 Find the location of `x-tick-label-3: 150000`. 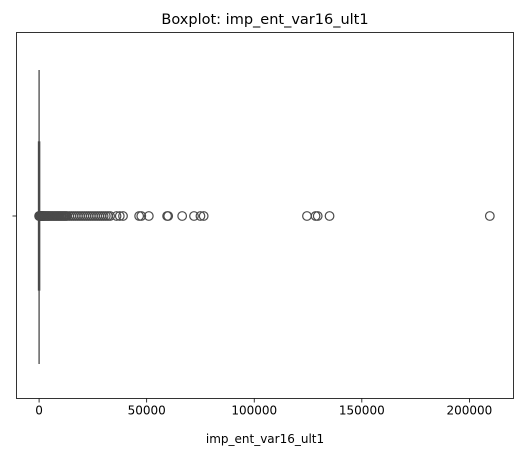

x-tick-label-3: 150000 is located at coordinates (362, 411).